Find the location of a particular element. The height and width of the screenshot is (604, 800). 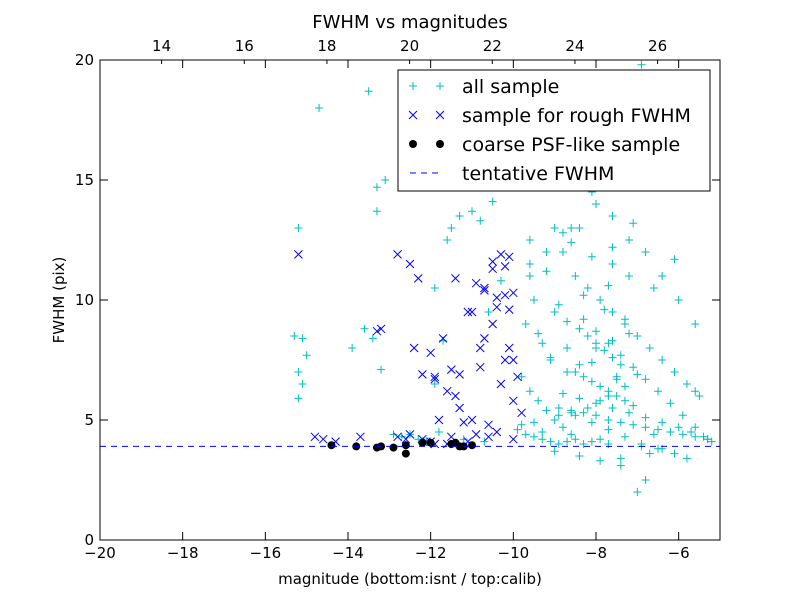

top-tick-label: 24 is located at coordinates (574, 46).